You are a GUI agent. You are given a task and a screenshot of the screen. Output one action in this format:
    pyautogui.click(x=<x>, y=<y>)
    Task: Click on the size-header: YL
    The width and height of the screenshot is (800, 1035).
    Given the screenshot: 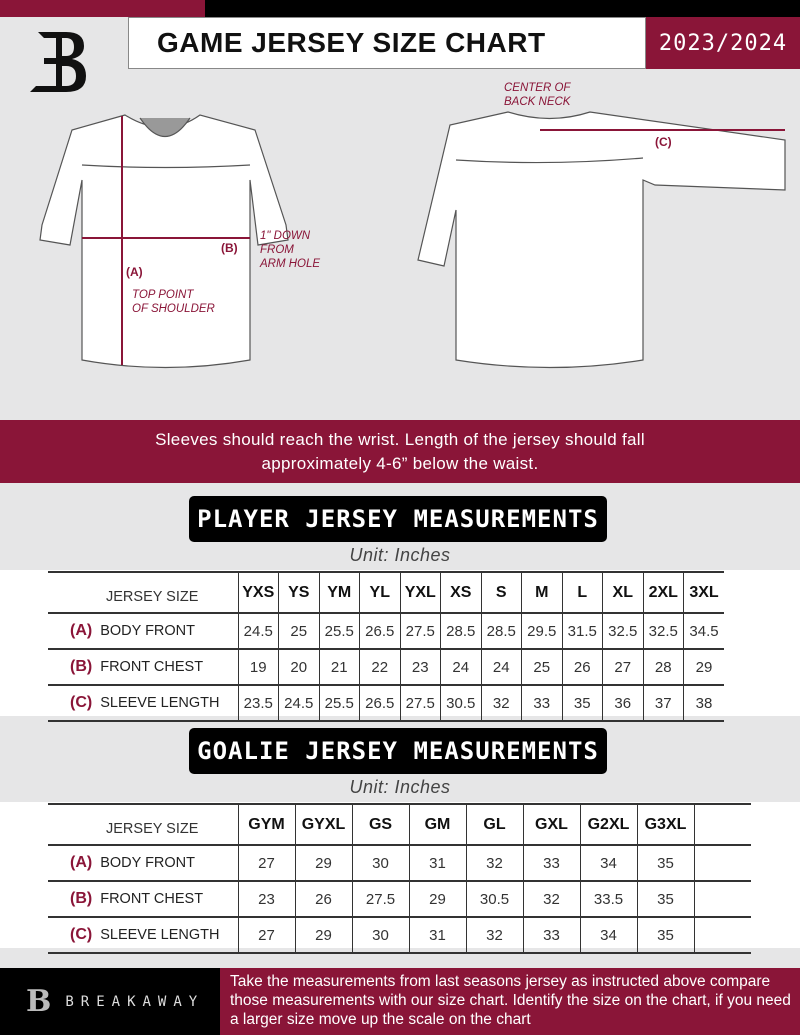 What is the action you would take?
    pyautogui.click(x=379, y=592)
    